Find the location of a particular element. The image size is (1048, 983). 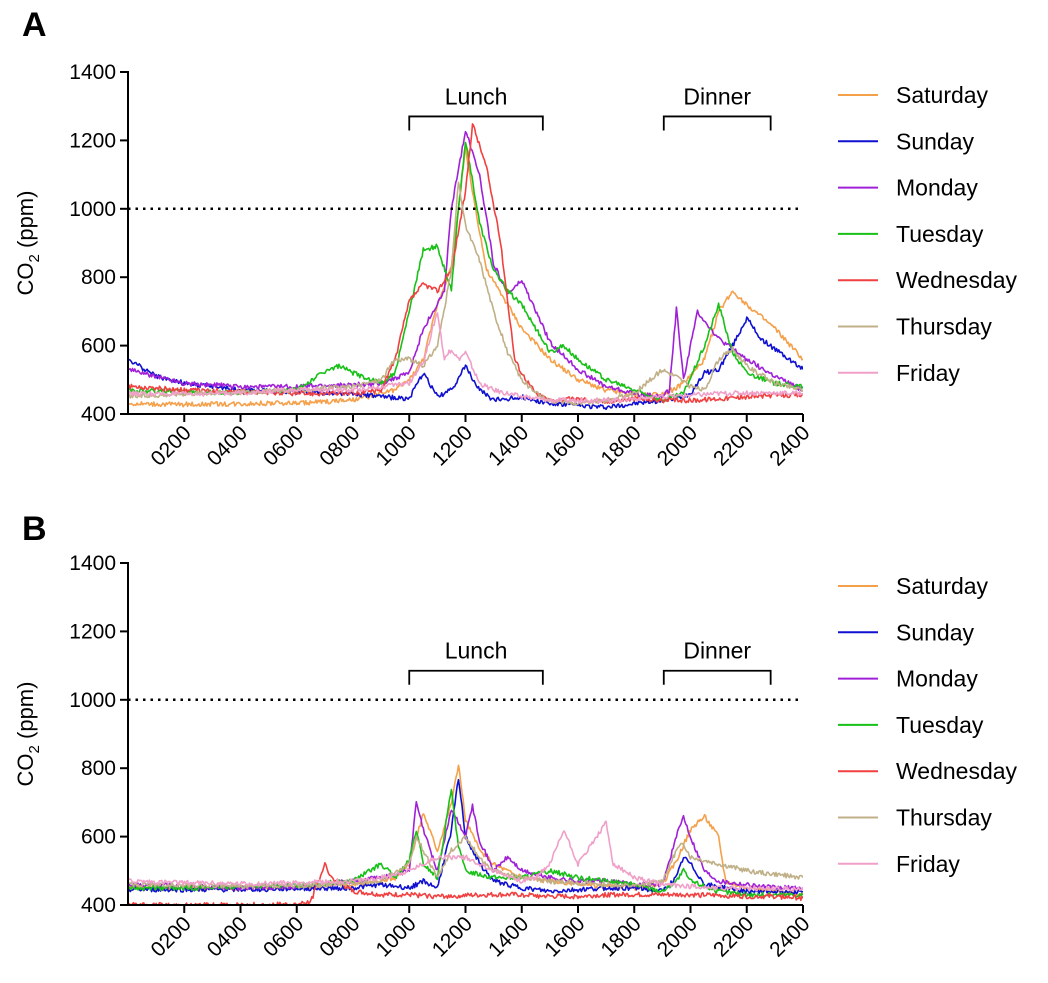

series-line-monday is located at coordinates (465, 846).